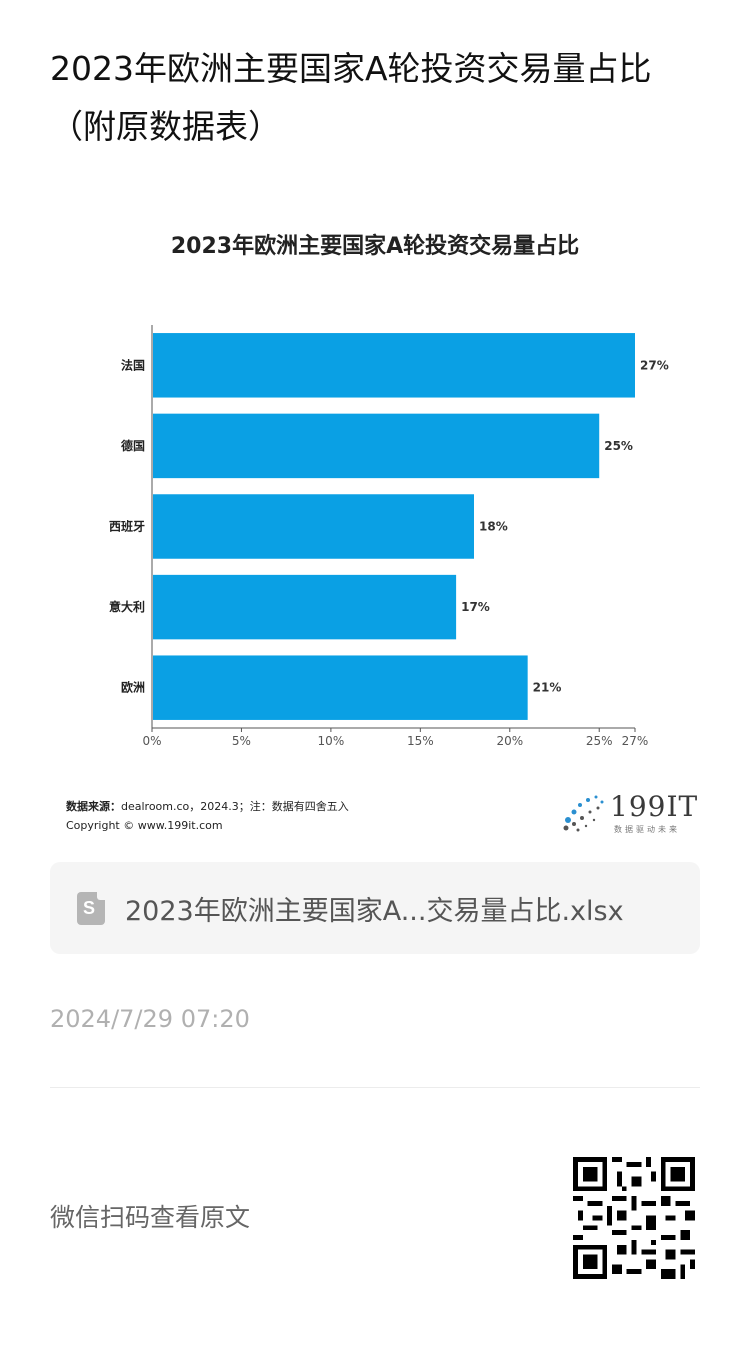 The image size is (750, 1345). I want to click on divider, so click(375, 1087).